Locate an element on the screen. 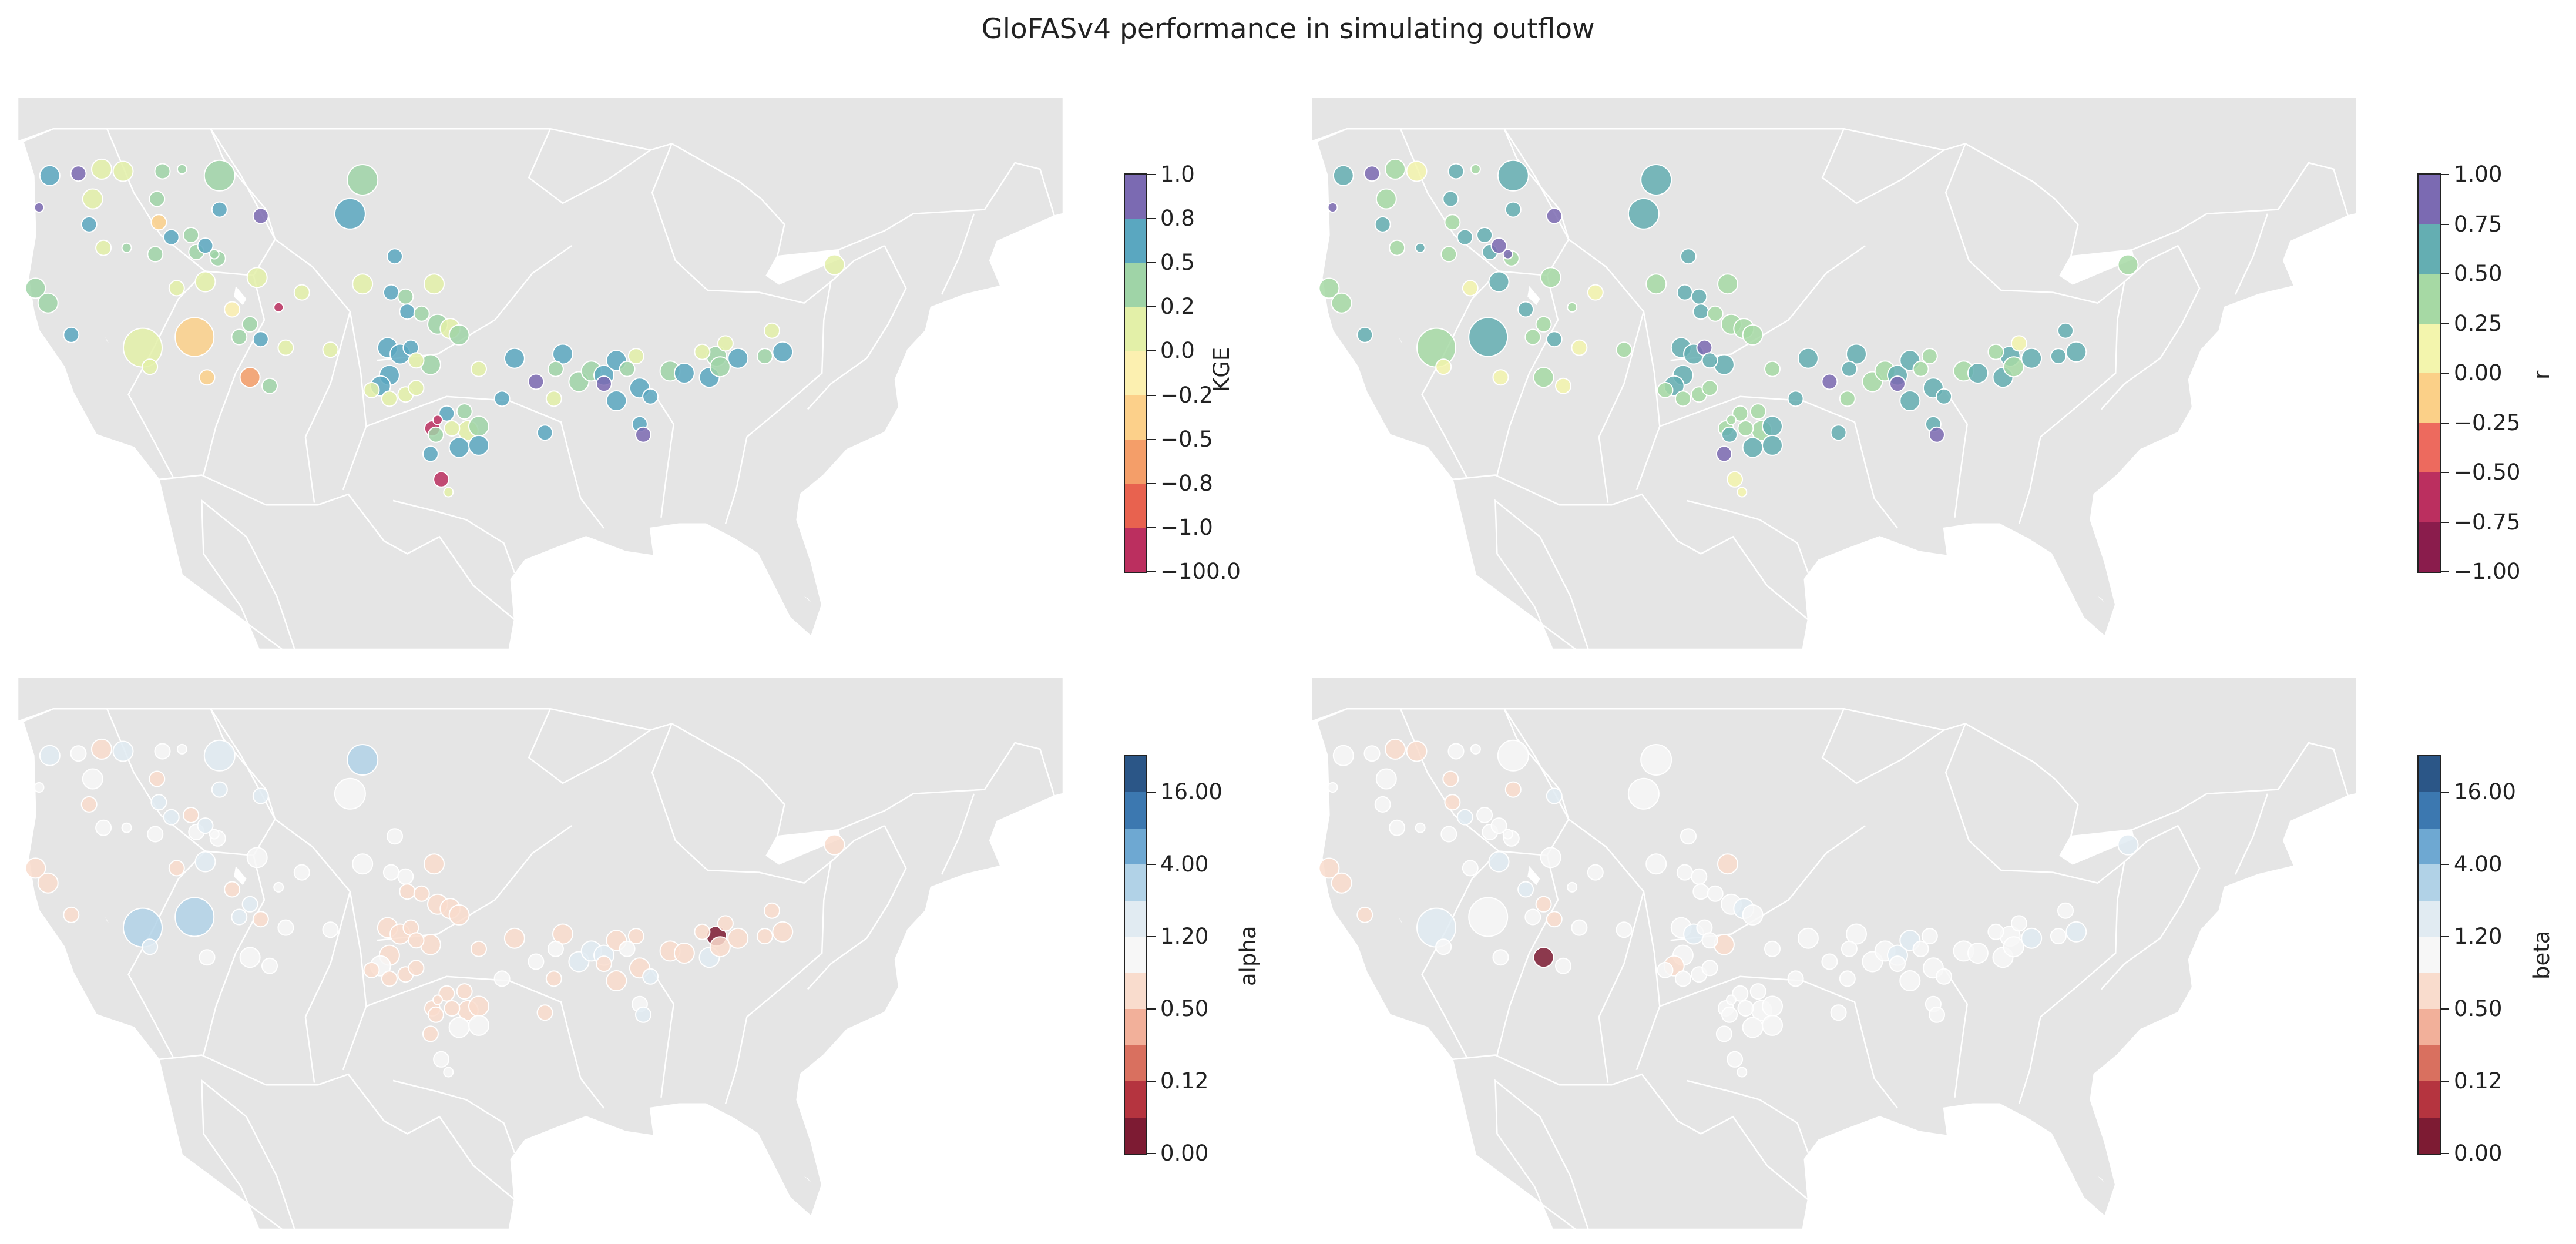  tick-label: 16.00 is located at coordinates (1191, 791).